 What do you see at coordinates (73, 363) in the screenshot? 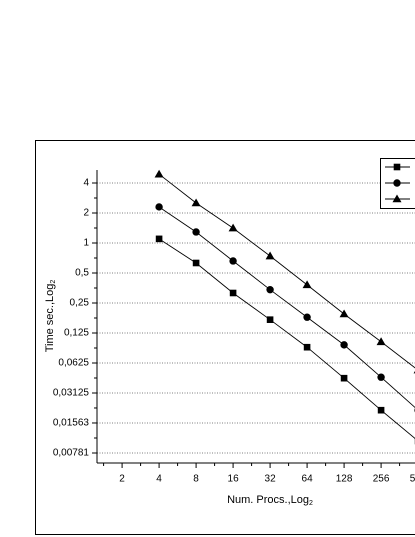
I see `y-tick-label: 0,0625` at bounding box center [73, 363].